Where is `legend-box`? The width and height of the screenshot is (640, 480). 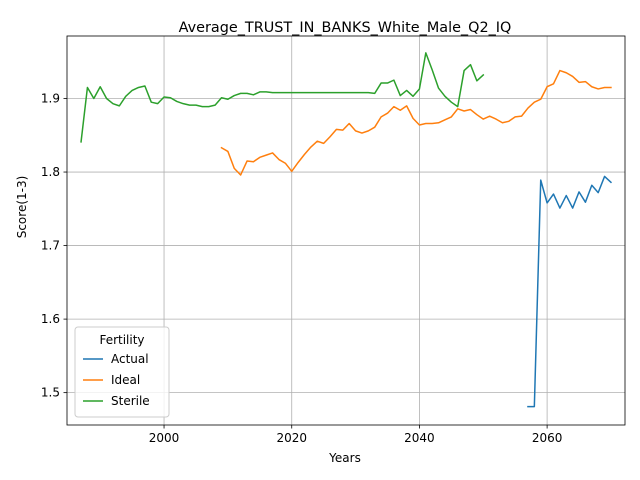 legend-box is located at coordinates (122, 372).